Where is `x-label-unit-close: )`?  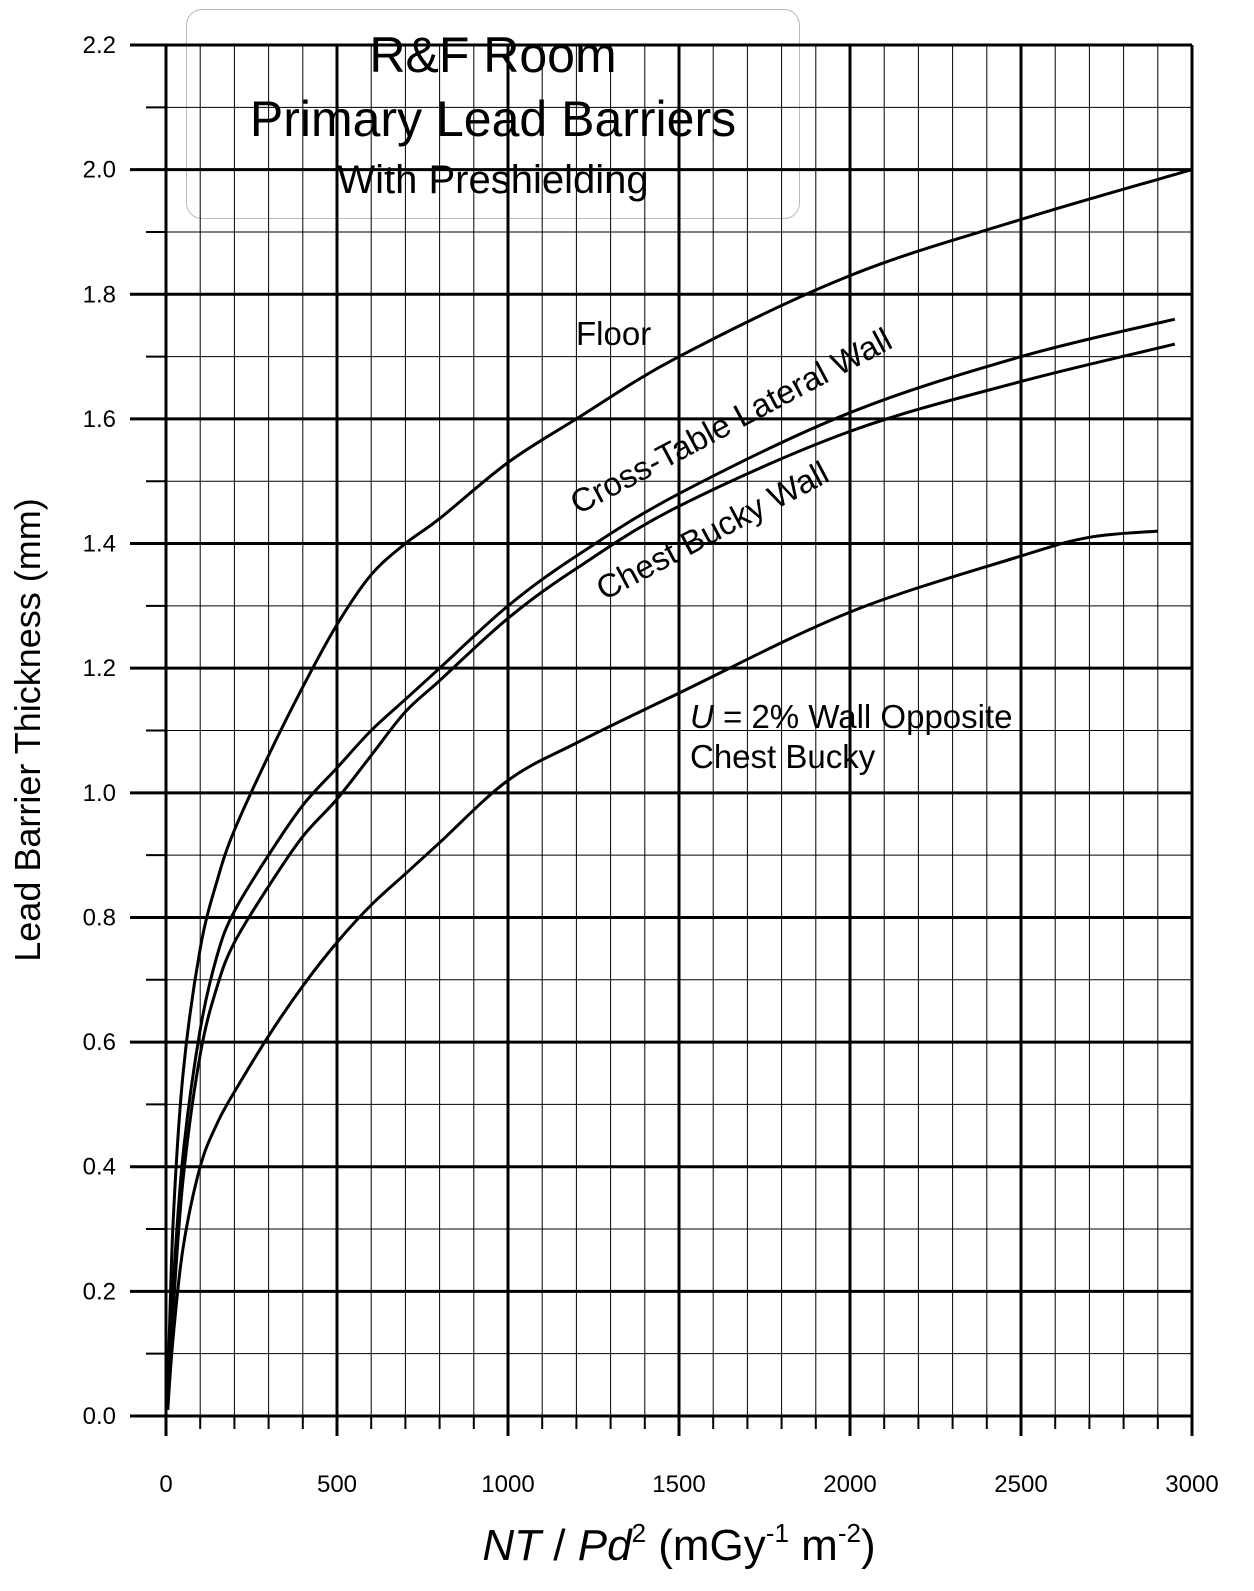
x-label-unit-close: ) is located at coordinates (868, 1545).